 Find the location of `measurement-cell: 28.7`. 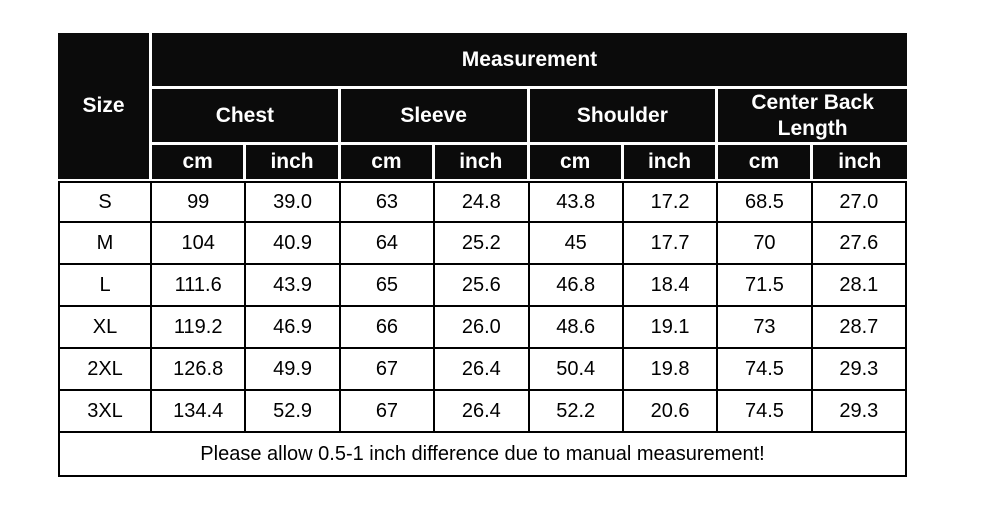

measurement-cell: 28.7 is located at coordinates (859, 328).